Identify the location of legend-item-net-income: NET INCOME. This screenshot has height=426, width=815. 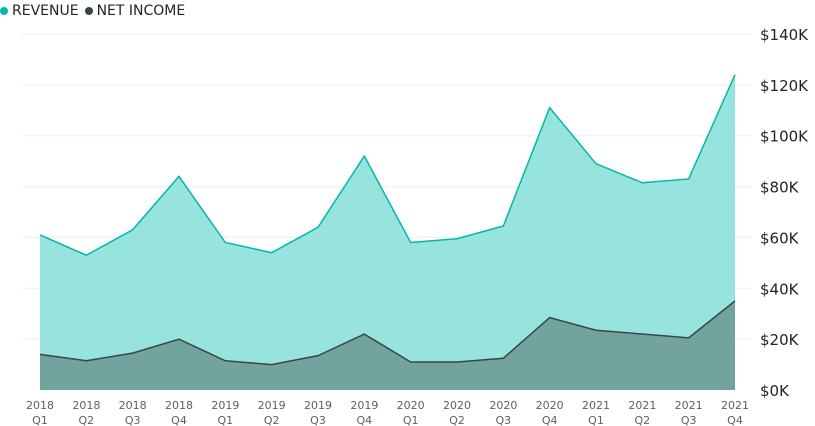
(135, 11).